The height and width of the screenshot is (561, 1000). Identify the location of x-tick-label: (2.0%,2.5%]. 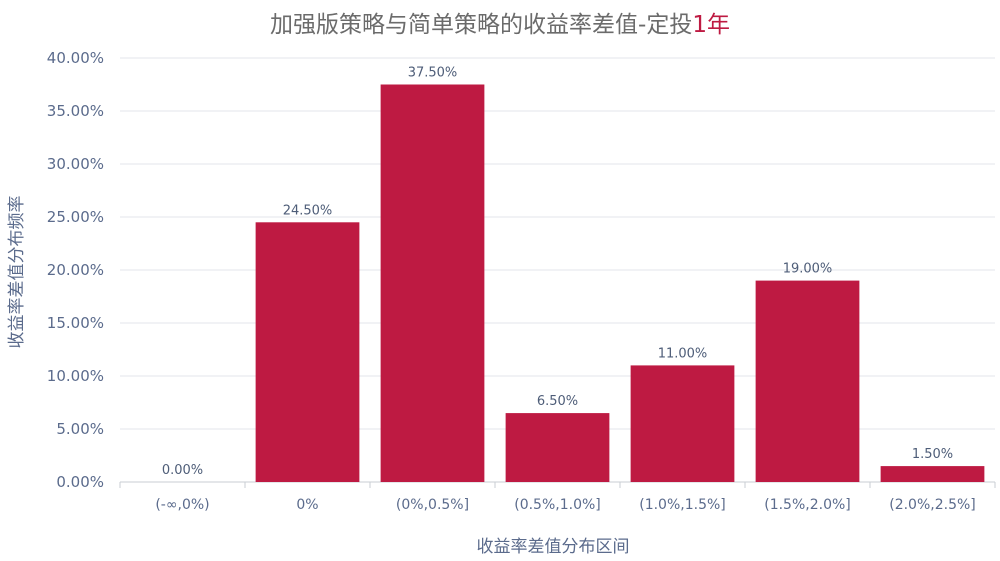
(932, 505).